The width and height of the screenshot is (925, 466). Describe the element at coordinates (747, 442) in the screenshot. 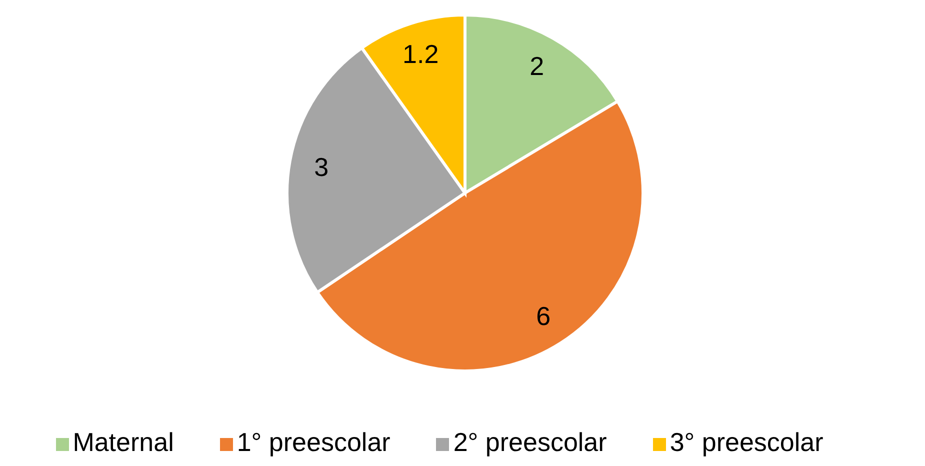

I see `legend-label: 3° preescolar` at that location.